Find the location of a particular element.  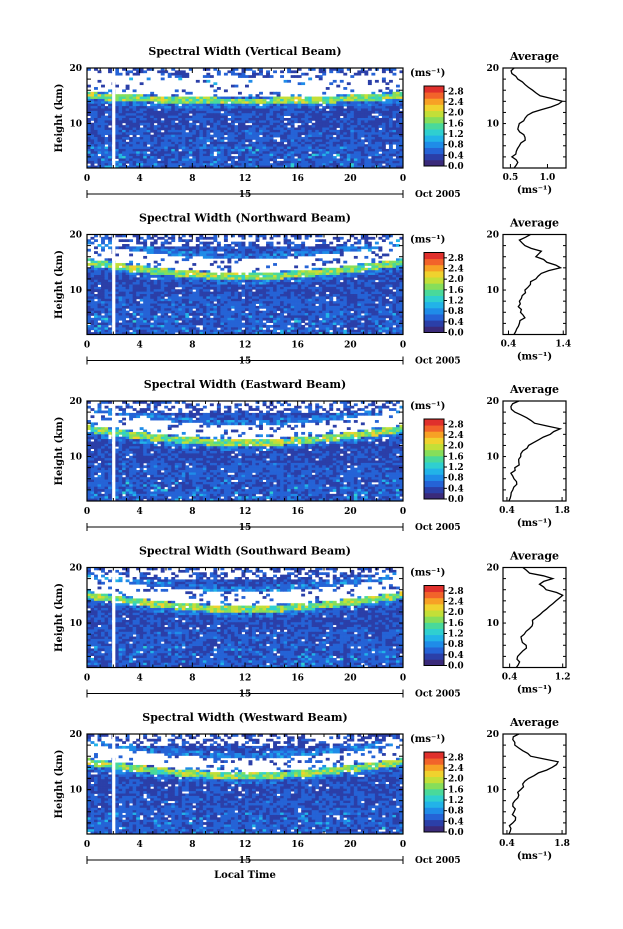

colorbar-tick-label: 0.0 is located at coordinates (456, 167).